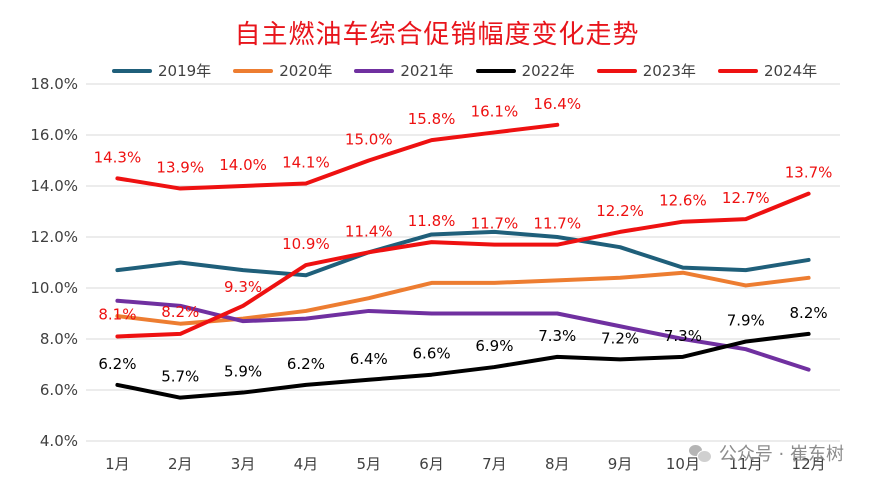 The width and height of the screenshot is (874, 486). What do you see at coordinates (180, 464) in the screenshot?
I see `x-tick-label: 2月` at bounding box center [180, 464].